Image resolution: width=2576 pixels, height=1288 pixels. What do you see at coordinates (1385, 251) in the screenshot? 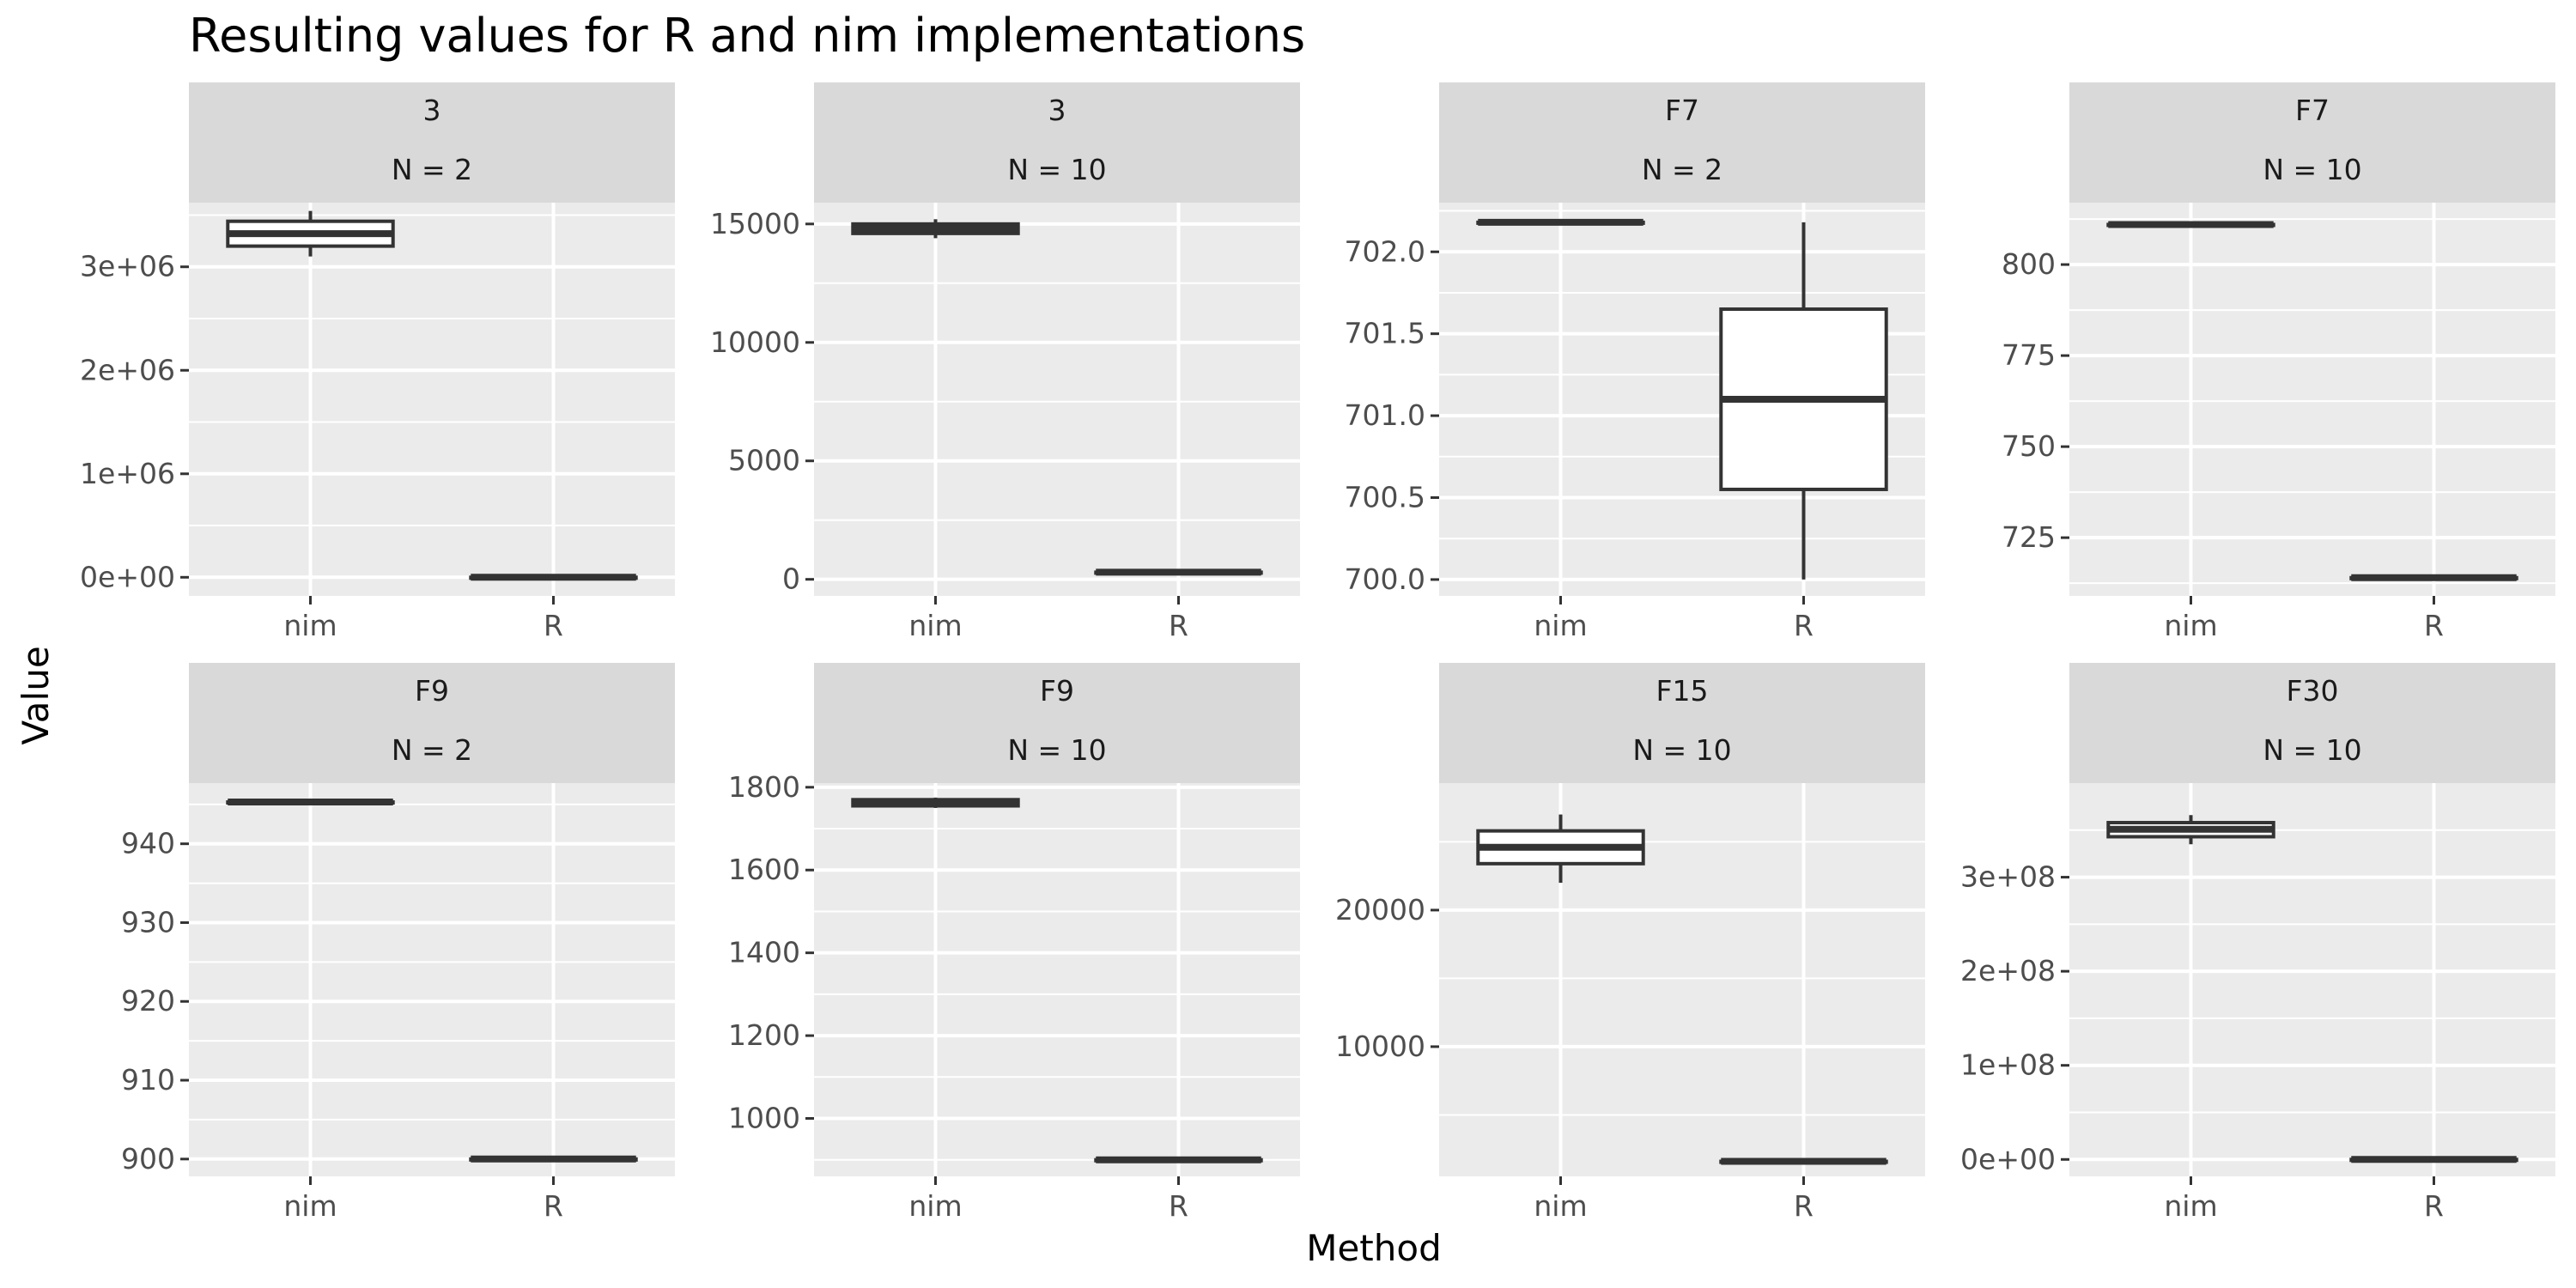
I see `y-tick-label: 702.0` at bounding box center [1385, 251].